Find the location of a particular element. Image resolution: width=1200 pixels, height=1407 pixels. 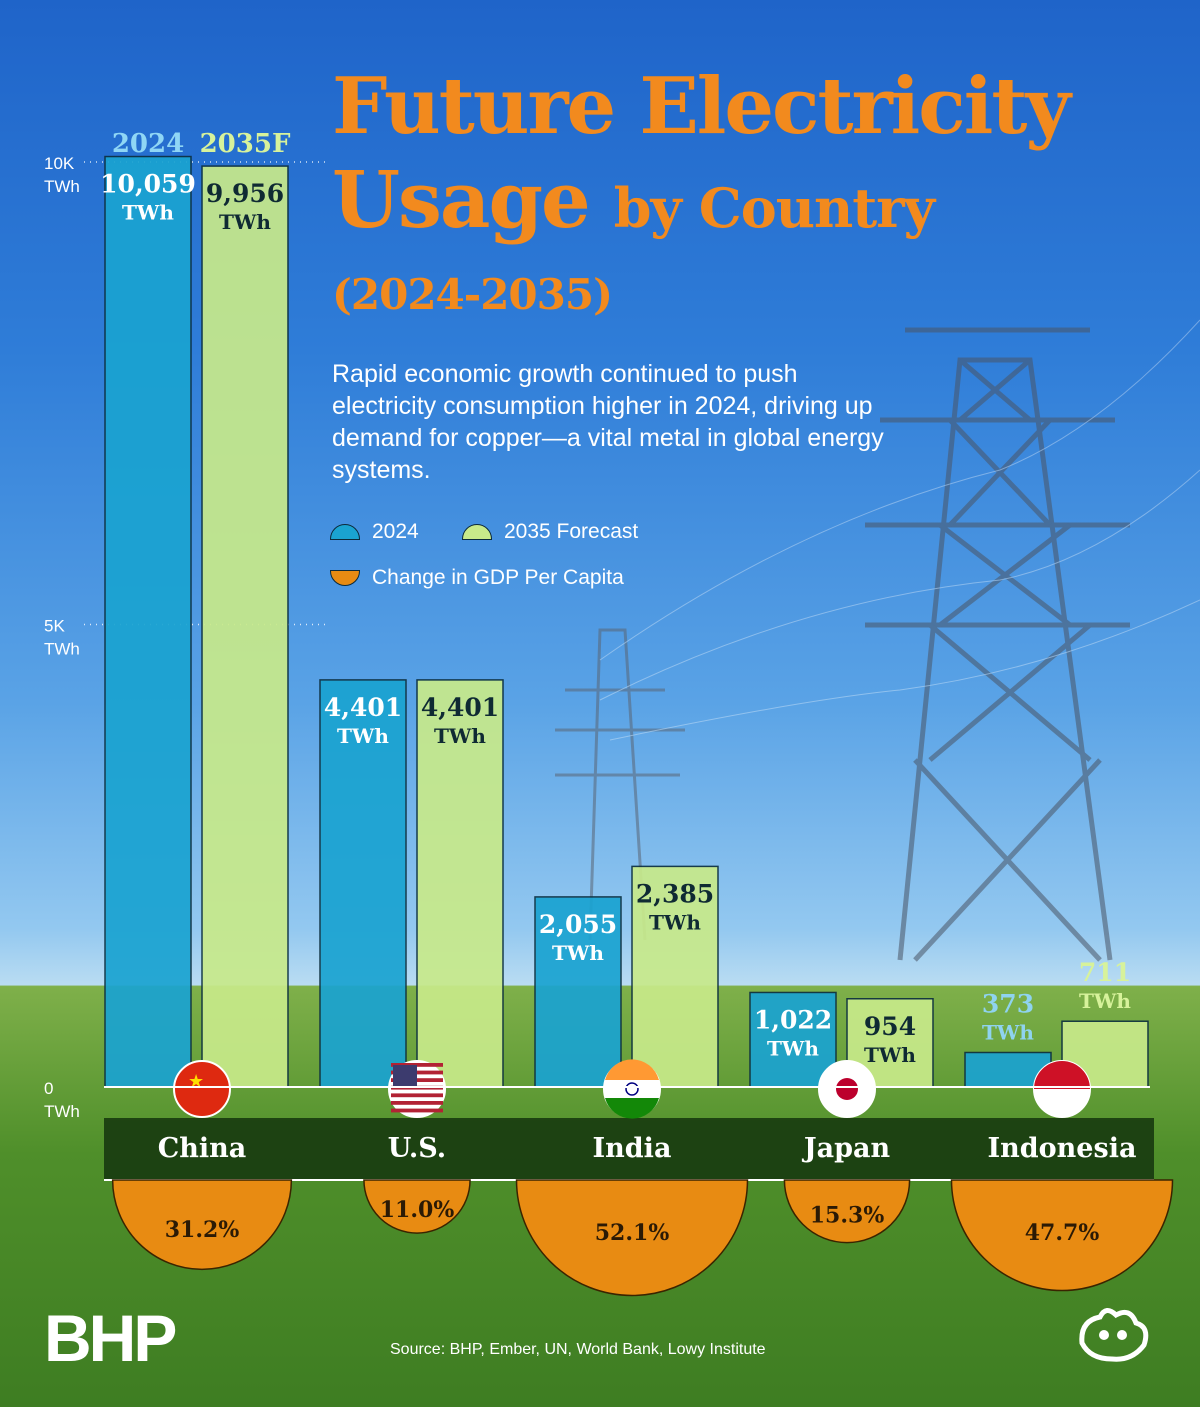

y-tick-label: 10K is located at coordinates (59, 163).